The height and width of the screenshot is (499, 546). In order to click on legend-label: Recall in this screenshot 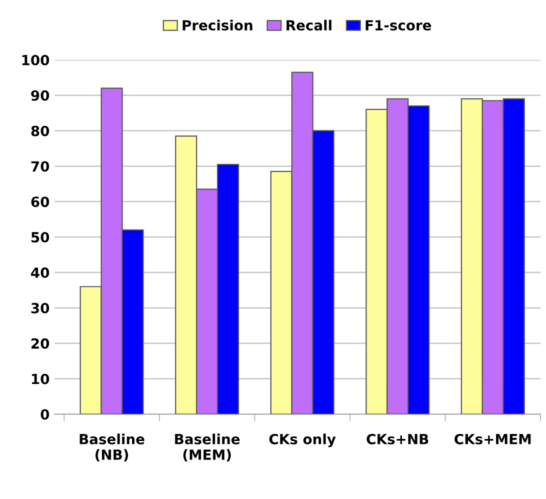, I will do `click(309, 25)`.